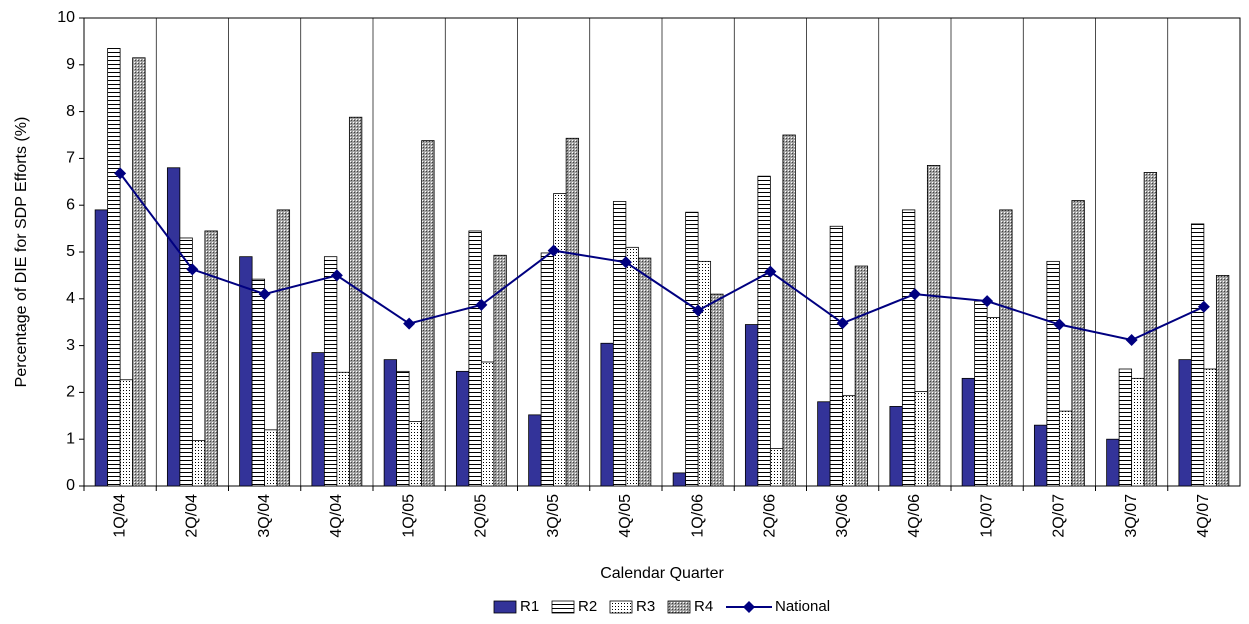 The width and height of the screenshot is (1249, 624). Describe the element at coordinates (529, 606) in the screenshot. I see `legend-label: R1` at that location.